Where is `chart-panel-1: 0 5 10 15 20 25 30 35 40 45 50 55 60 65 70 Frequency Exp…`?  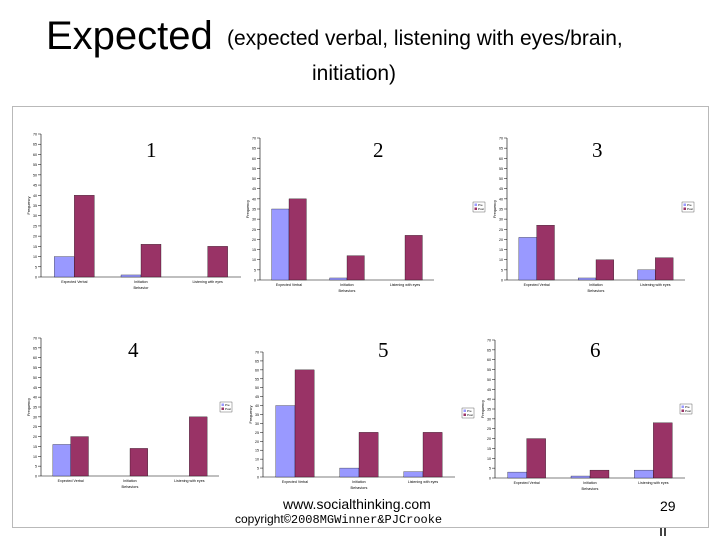 chart-panel-1: 0 5 10 15 20 25 30 35 40 45 50 55 60 65 70 Frequency Exp… is located at coordinates (130, 210).